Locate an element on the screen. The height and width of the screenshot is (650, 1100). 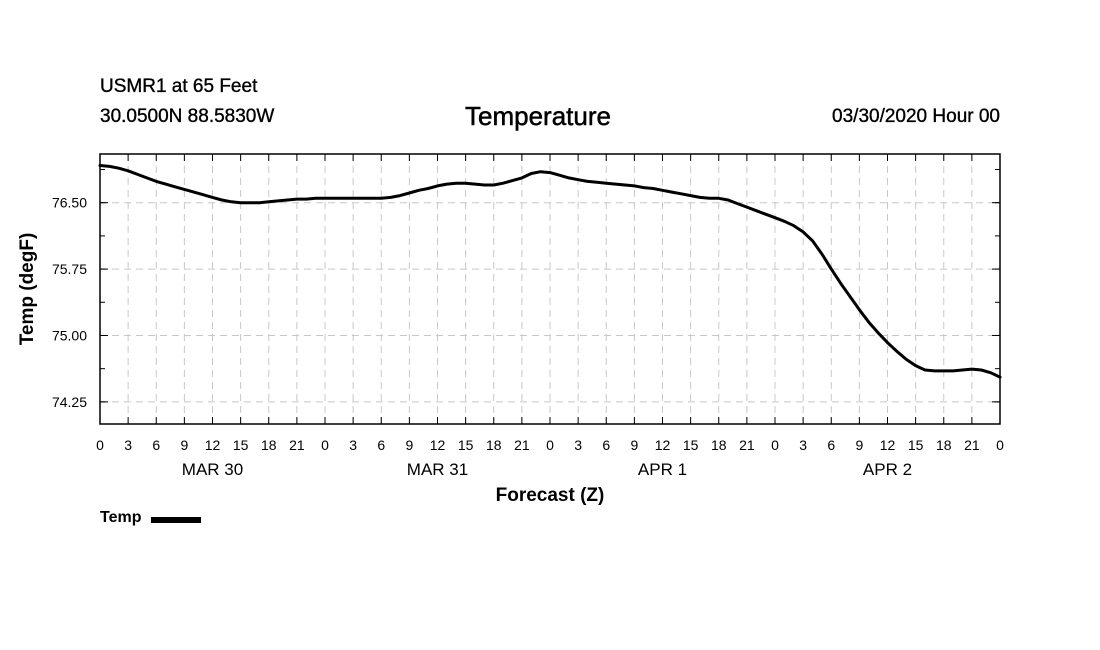
legend: Temp is located at coordinates (151, 518).